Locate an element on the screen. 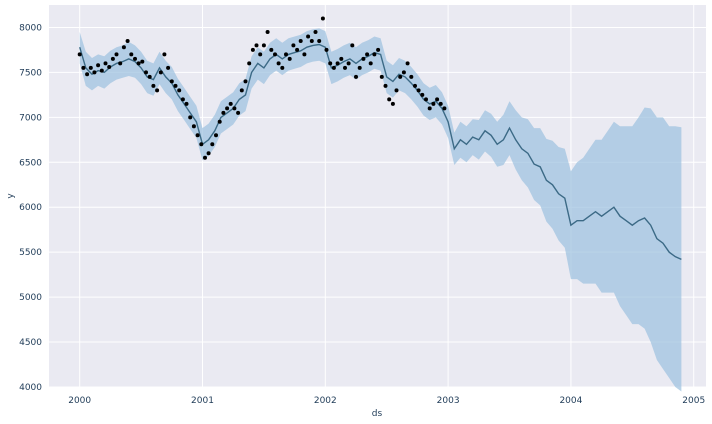  y-tick-label: 4000 is located at coordinates (30, 388).